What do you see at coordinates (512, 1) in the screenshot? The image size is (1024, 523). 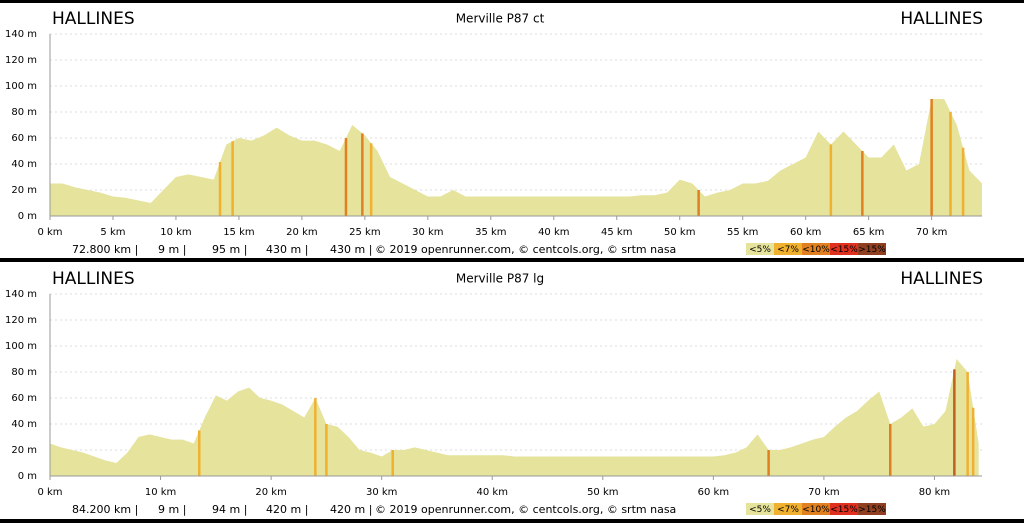 I see `top-border` at bounding box center [512, 1].